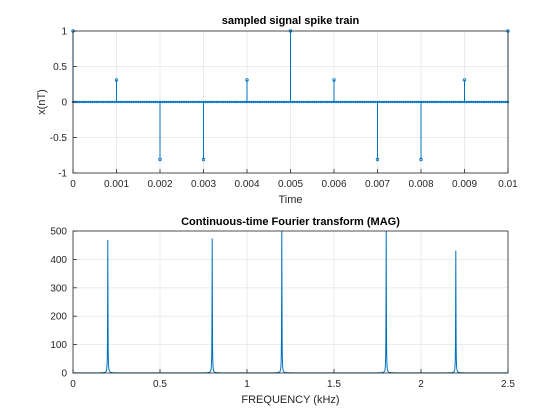  I want to click on bottom-ytick-label: 400, so click(58, 260).